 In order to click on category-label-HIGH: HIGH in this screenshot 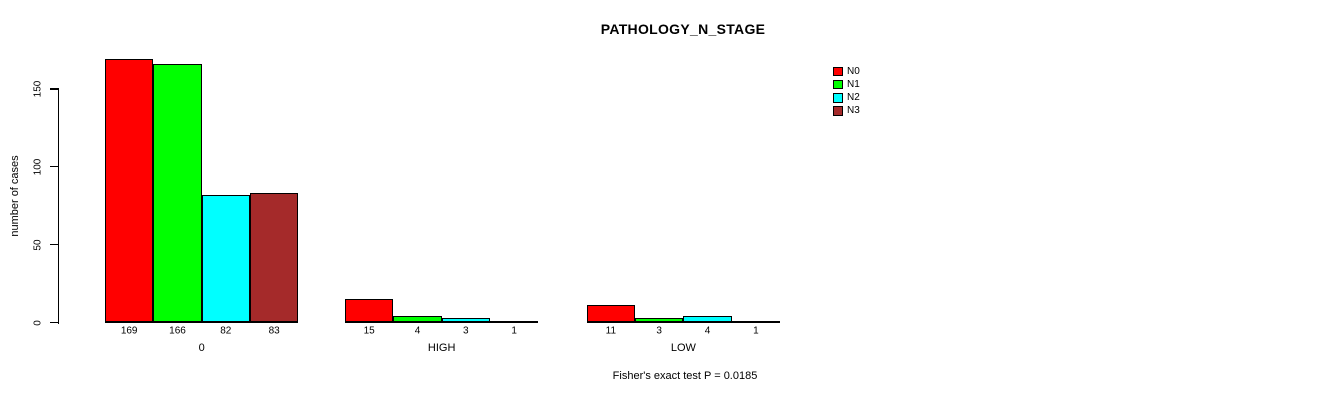, I will do `click(441, 347)`.